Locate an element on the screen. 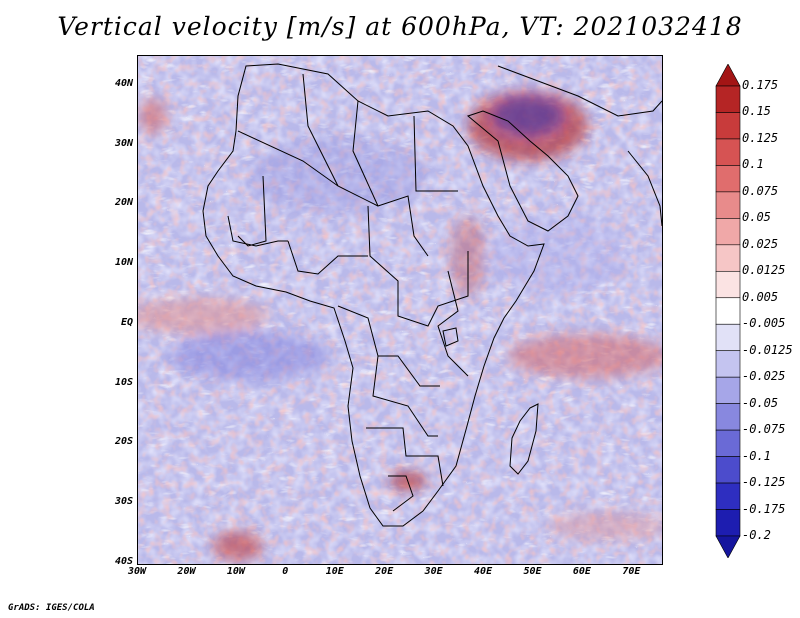 This screenshot has height=618, width=800. lat-tick-label: 20S is located at coordinates (123, 442).